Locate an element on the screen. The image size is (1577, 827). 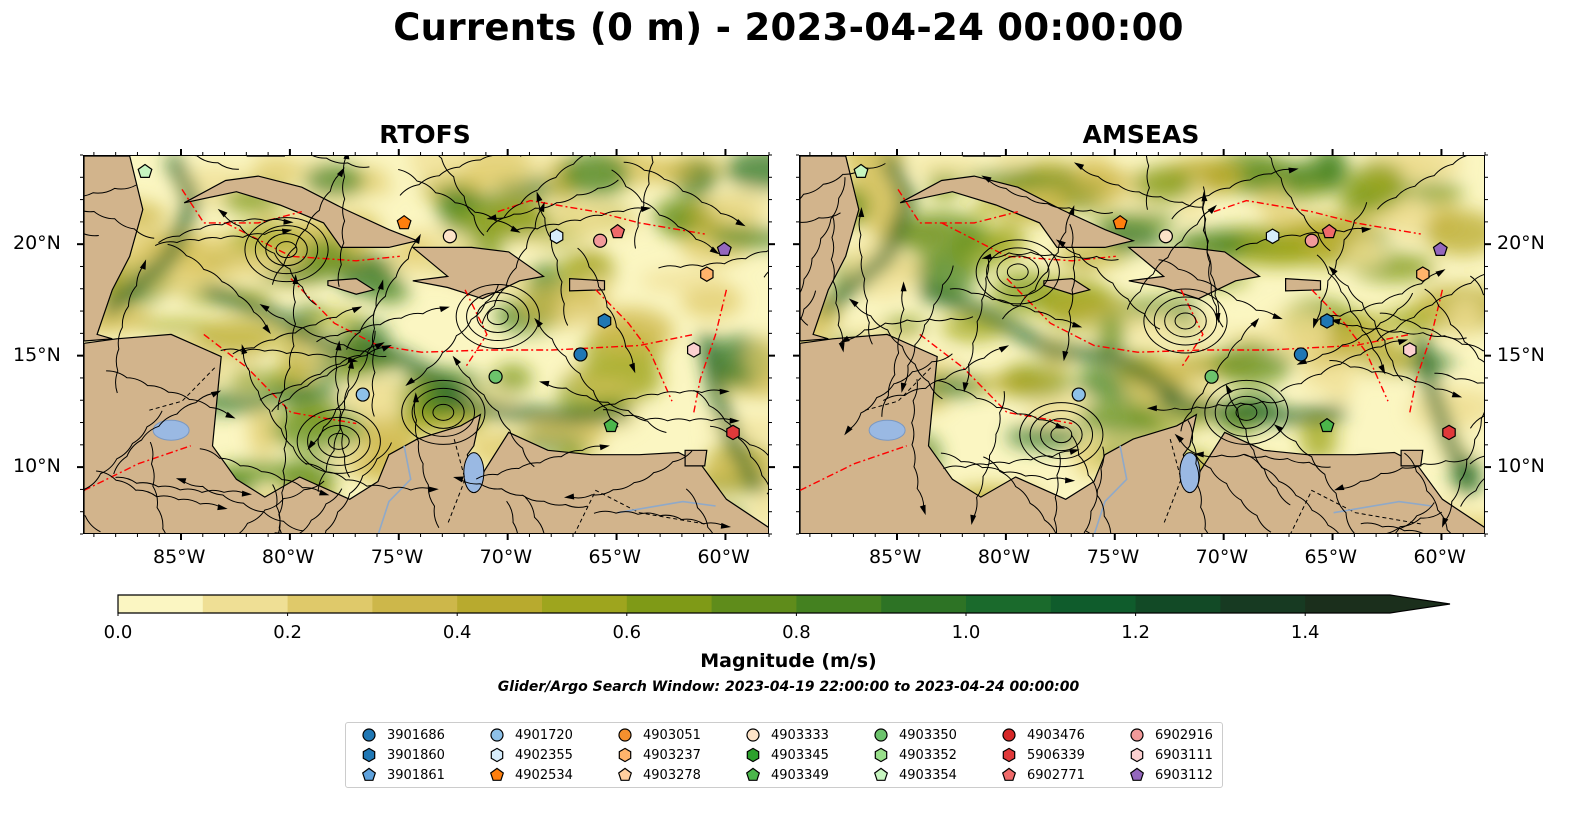
legend-item: 6902771 is located at coordinates (1042, 775).